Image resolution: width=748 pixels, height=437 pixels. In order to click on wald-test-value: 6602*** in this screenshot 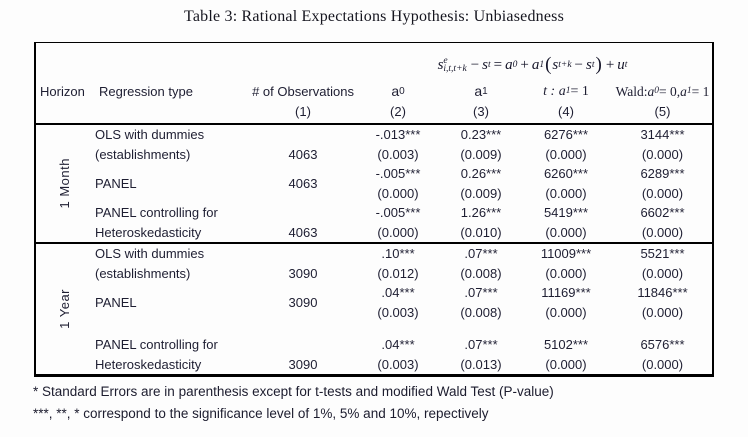, I will do `click(662, 212)`.